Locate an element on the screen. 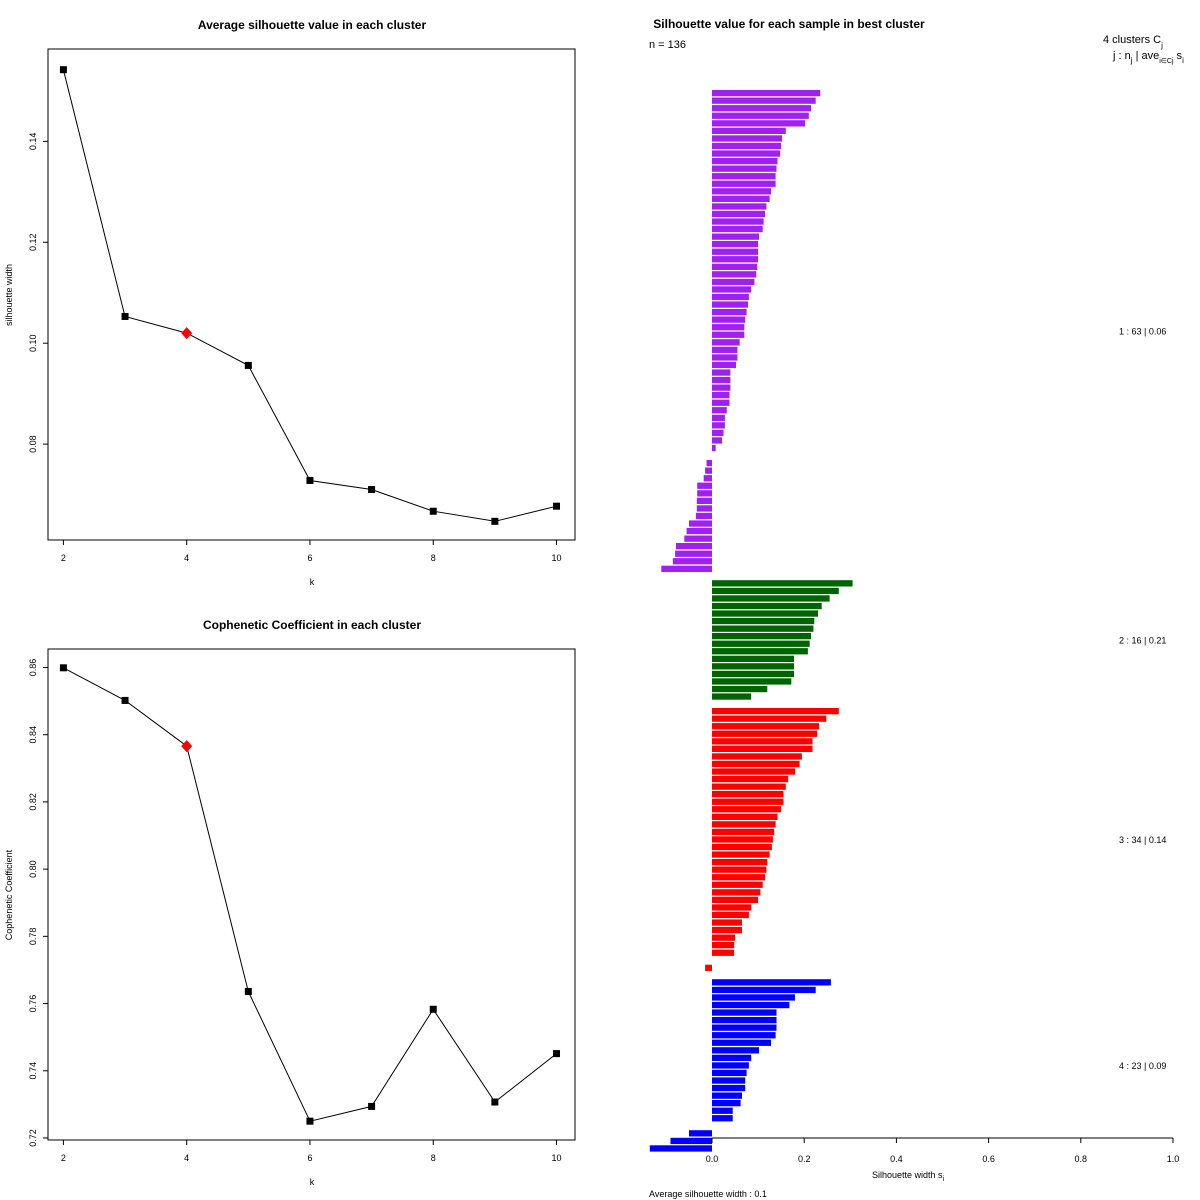 This screenshot has height=1200, width=1200. x-tick-label: 4 is located at coordinates (186, 558).